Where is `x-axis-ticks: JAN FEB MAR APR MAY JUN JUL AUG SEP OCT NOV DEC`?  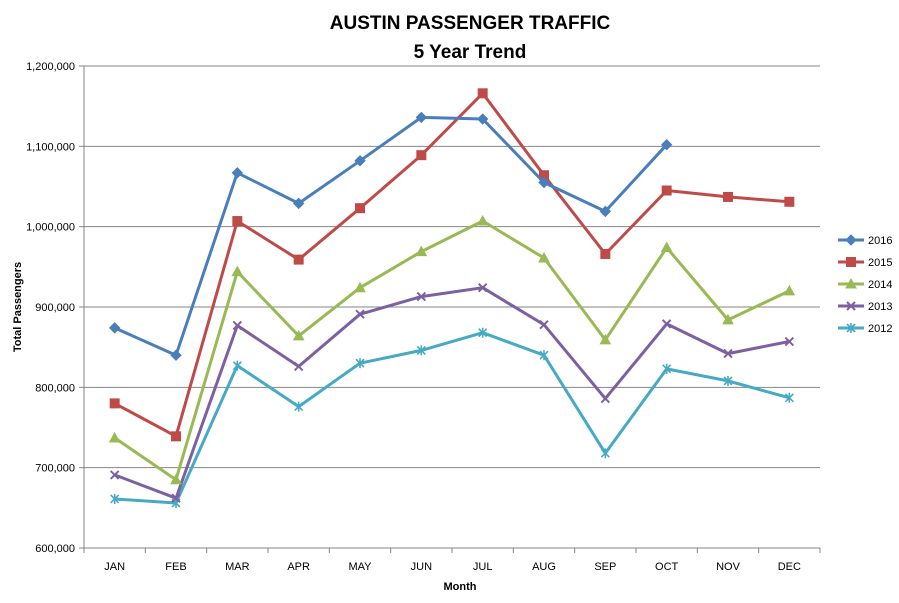 x-axis-ticks: JAN FEB MAR APR MAY JUN JUL AUG SEP OCT NOV DEC is located at coordinates (452, 560).